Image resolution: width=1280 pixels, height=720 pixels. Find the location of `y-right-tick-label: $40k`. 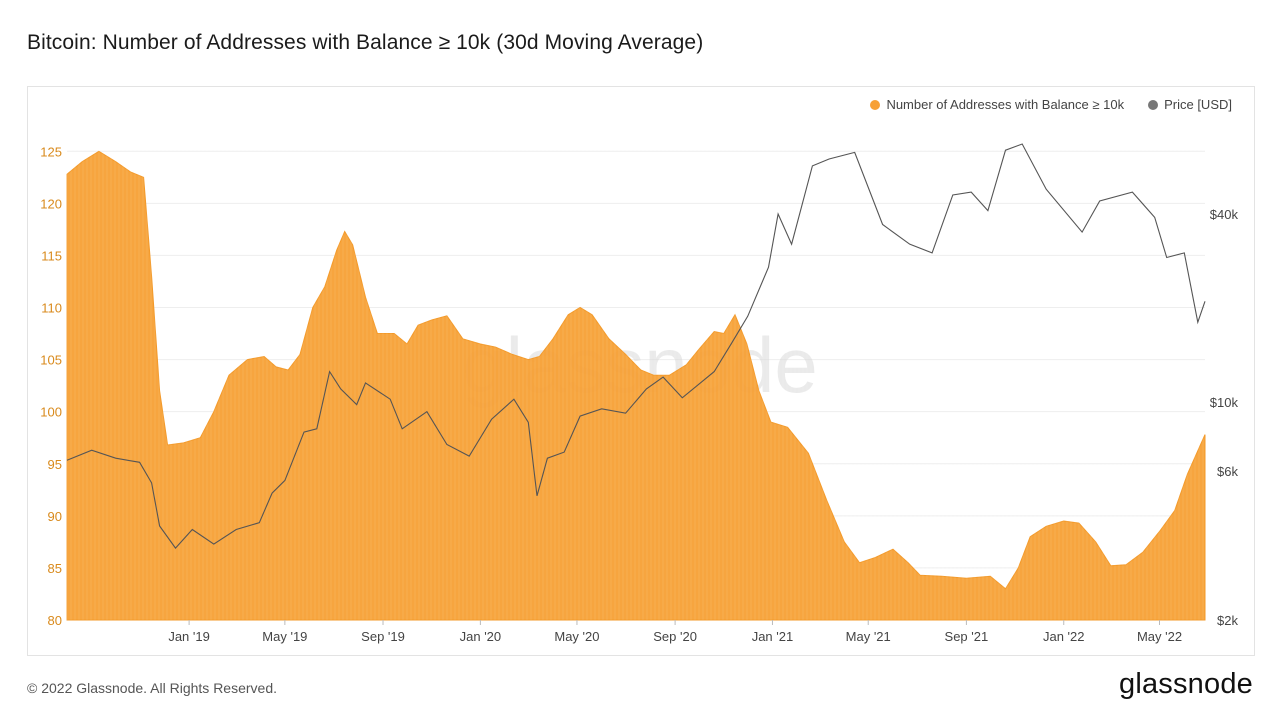

y-right-tick-label: $40k is located at coordinates (1224, 214).